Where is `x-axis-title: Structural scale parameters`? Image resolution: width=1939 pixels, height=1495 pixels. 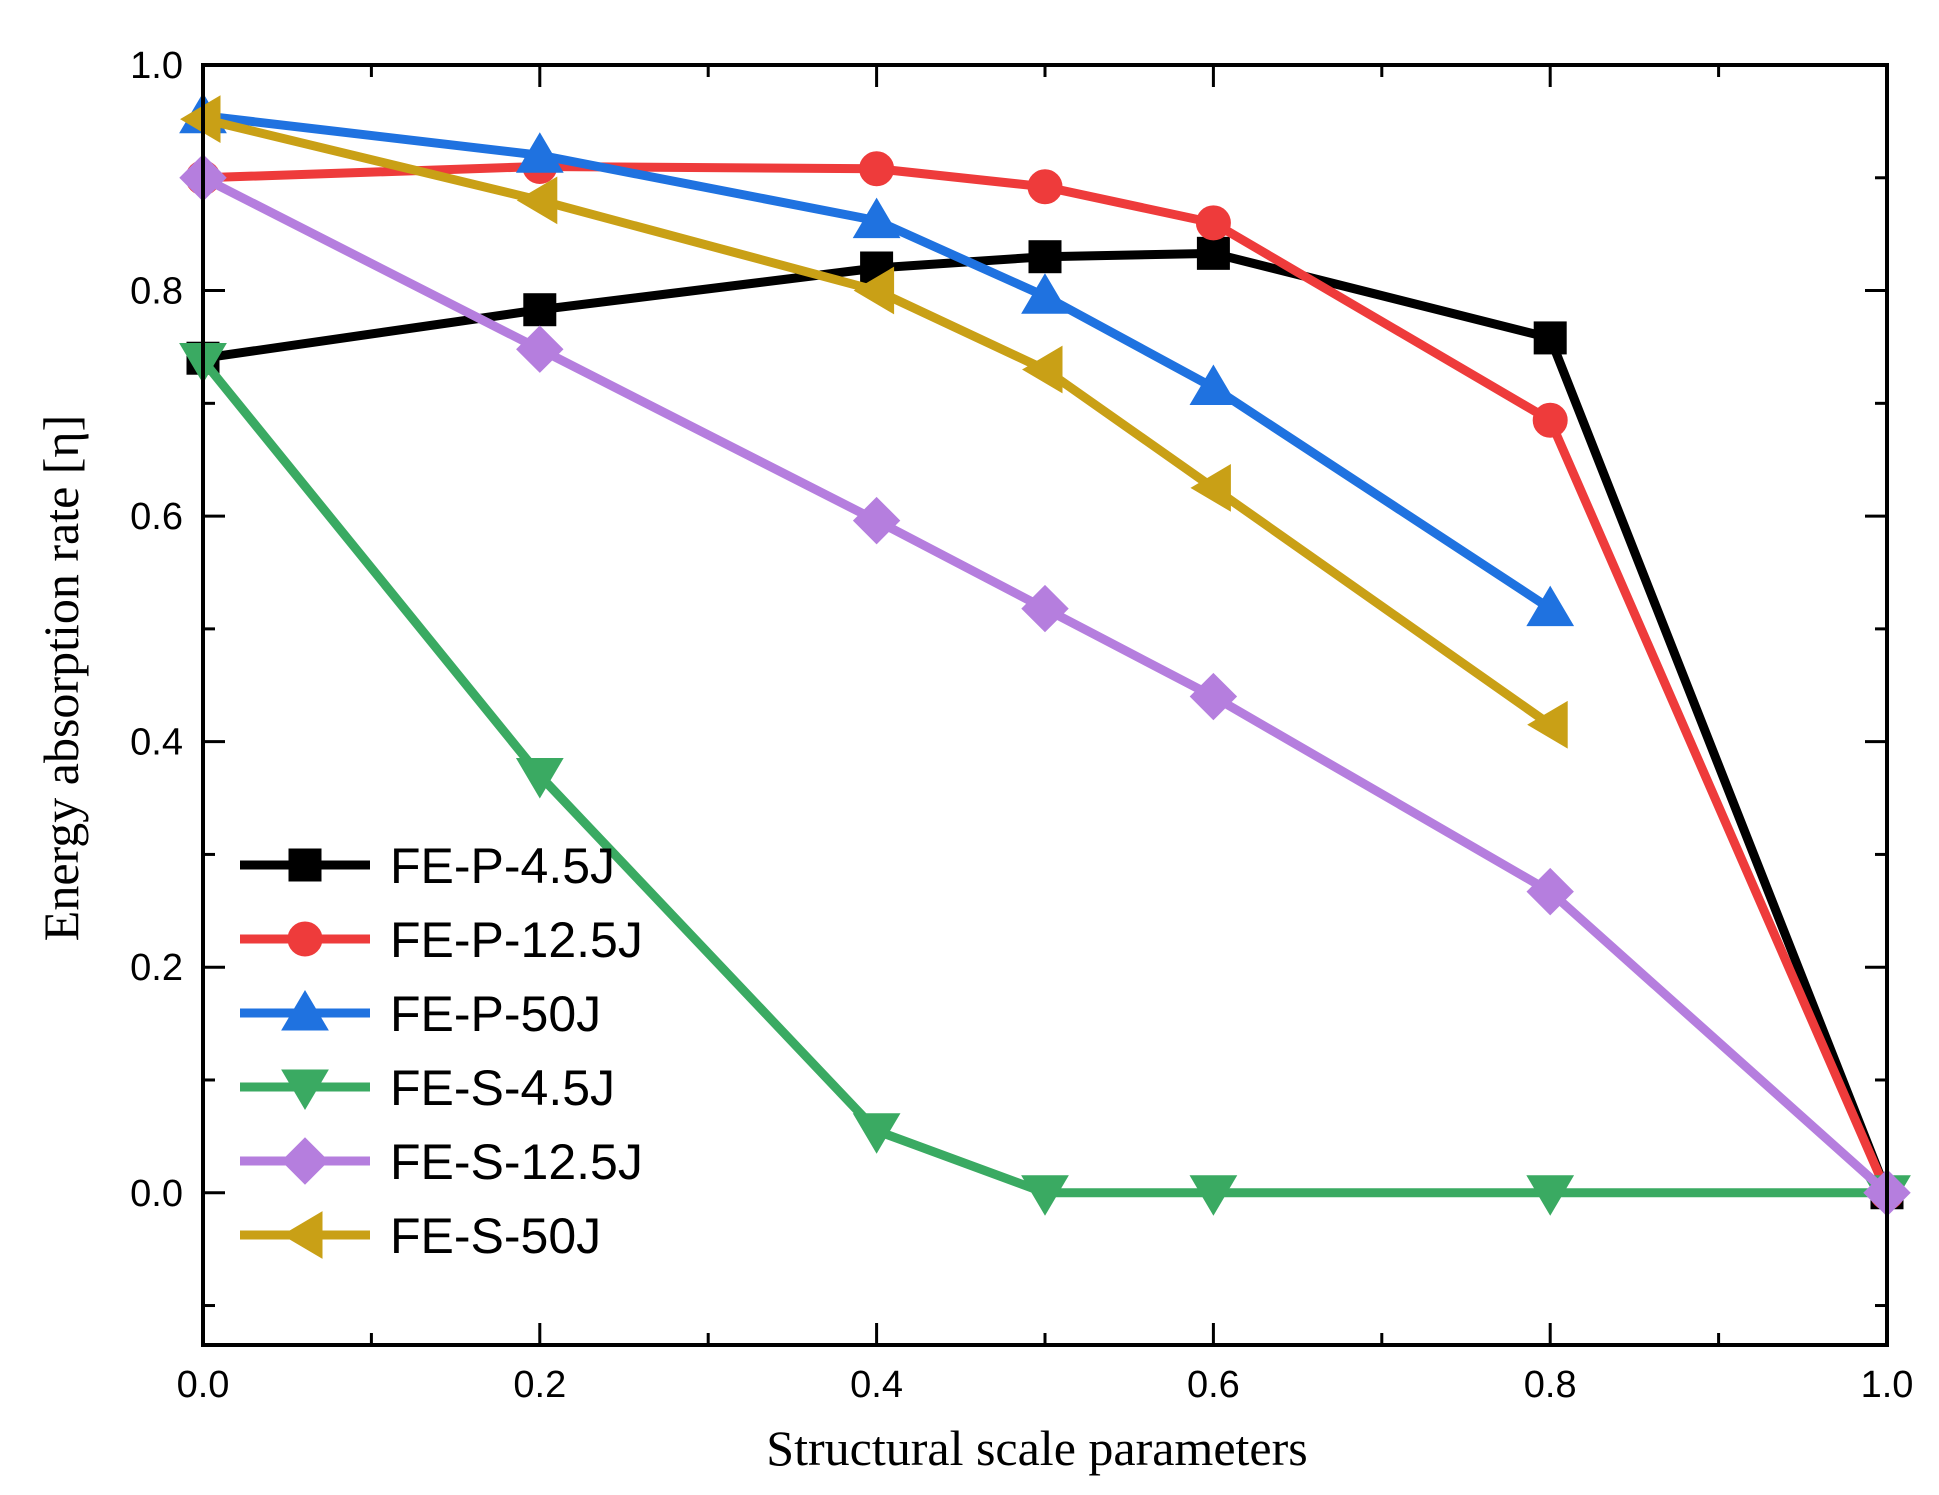
x-axis-title: Structural scale parameters is located at coordinates (1036, 1448).